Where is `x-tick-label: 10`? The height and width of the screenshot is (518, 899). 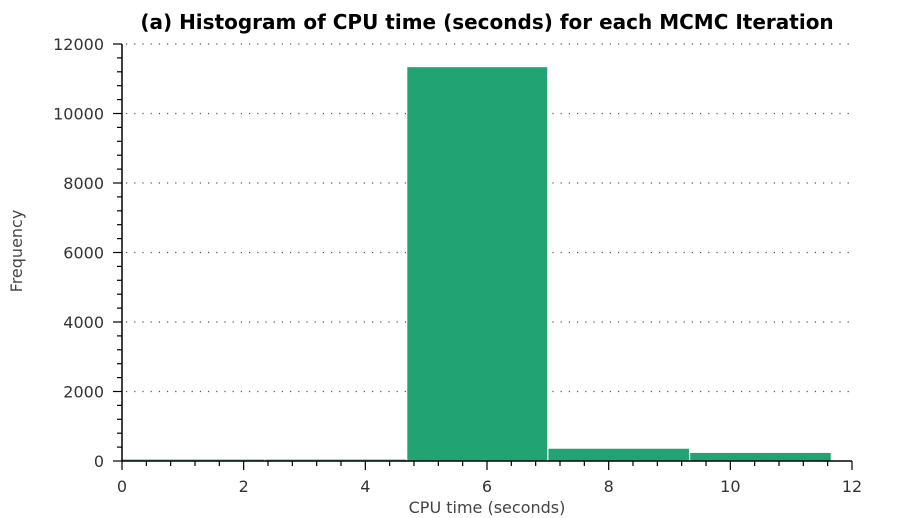 x-tick-label: 10 is located at coordinates (730, 486).